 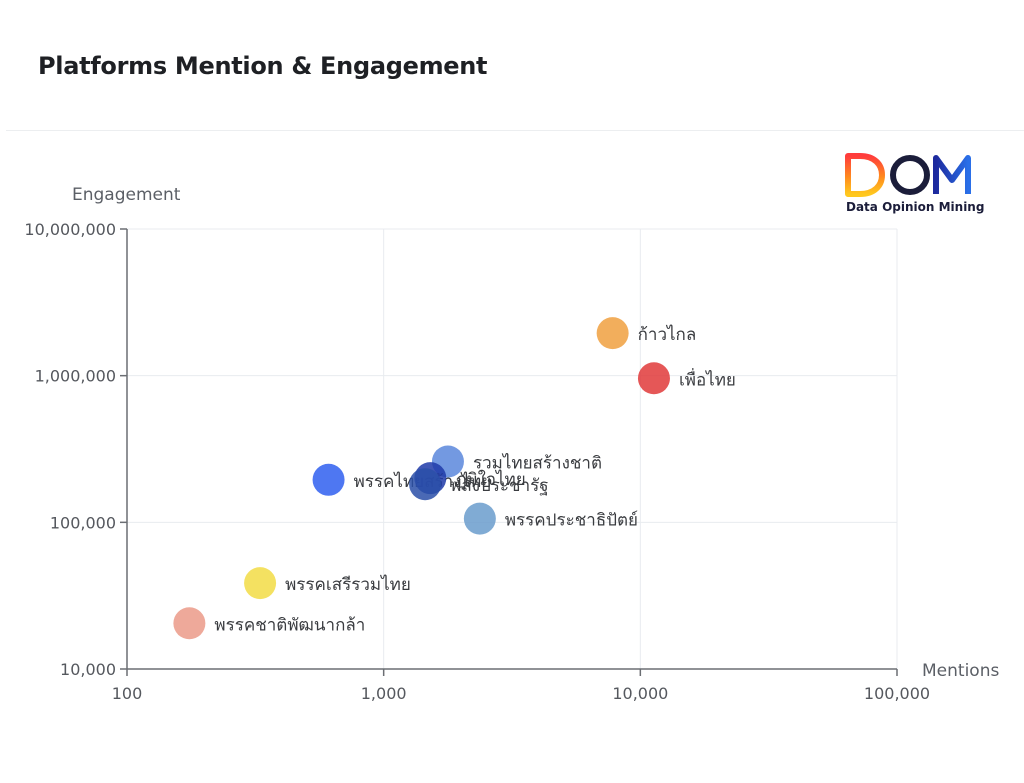 I want to click on data-point-label: พรรคชาติพัฒนากล้า, so click(x=289, y=625).